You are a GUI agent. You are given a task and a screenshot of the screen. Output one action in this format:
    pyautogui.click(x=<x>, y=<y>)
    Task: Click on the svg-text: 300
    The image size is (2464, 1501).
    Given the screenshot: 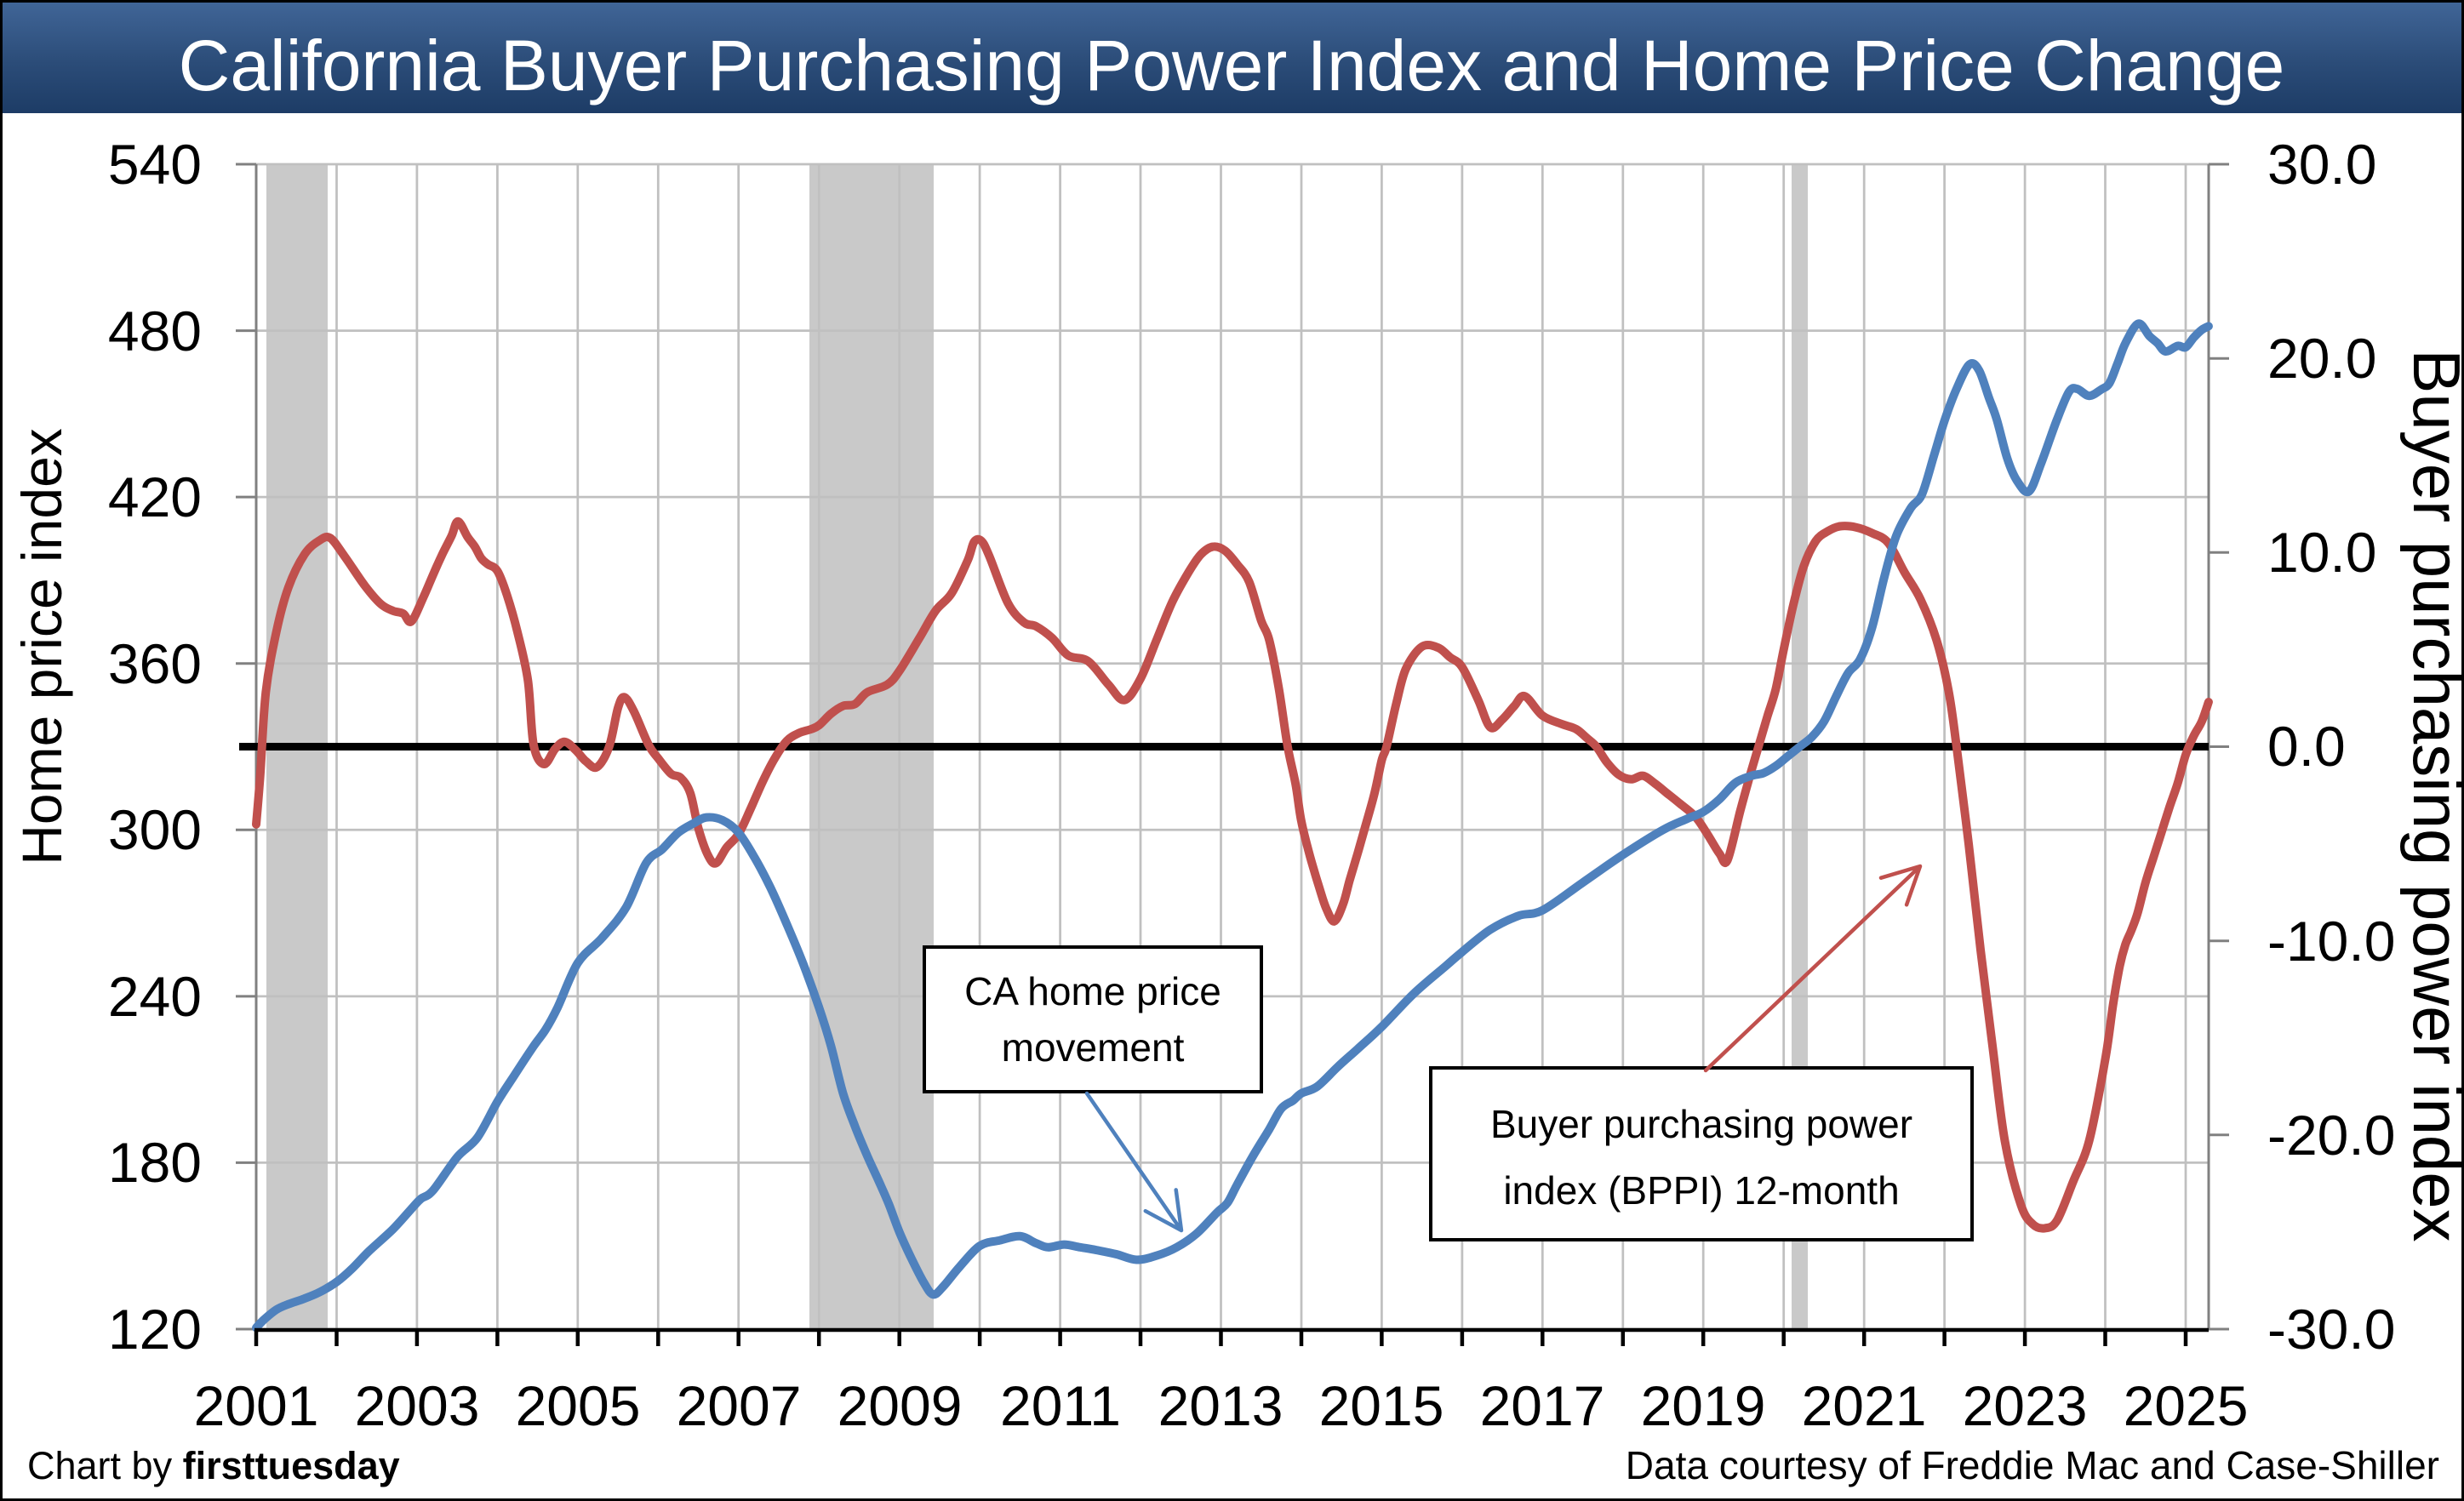 What is the action you would take?
    pyautogui.click(x=155, y=829)
    